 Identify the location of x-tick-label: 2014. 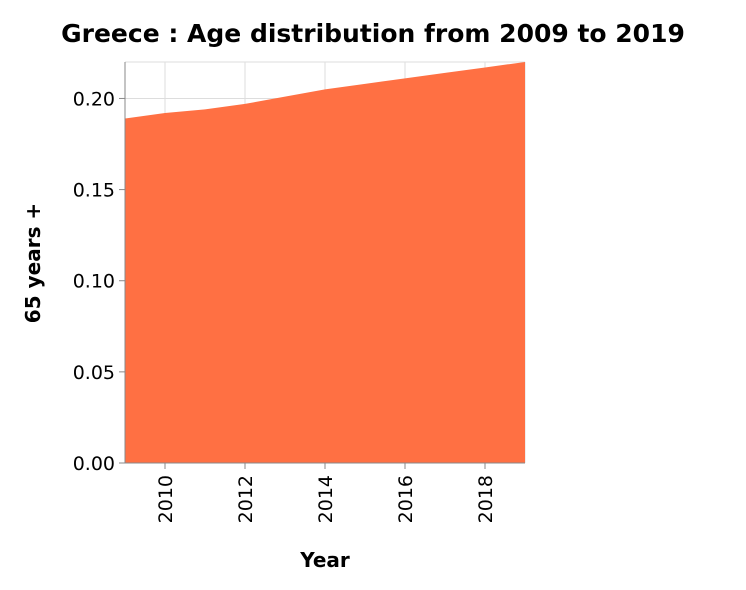
(326, 499).